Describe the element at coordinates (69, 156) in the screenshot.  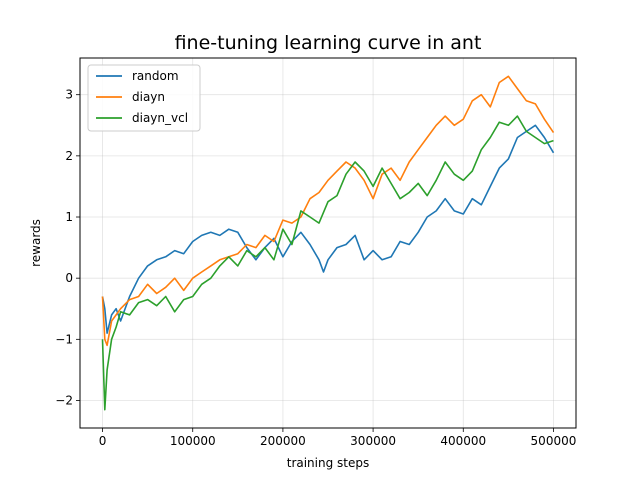
I see `y-tick-label: 2` at that location.